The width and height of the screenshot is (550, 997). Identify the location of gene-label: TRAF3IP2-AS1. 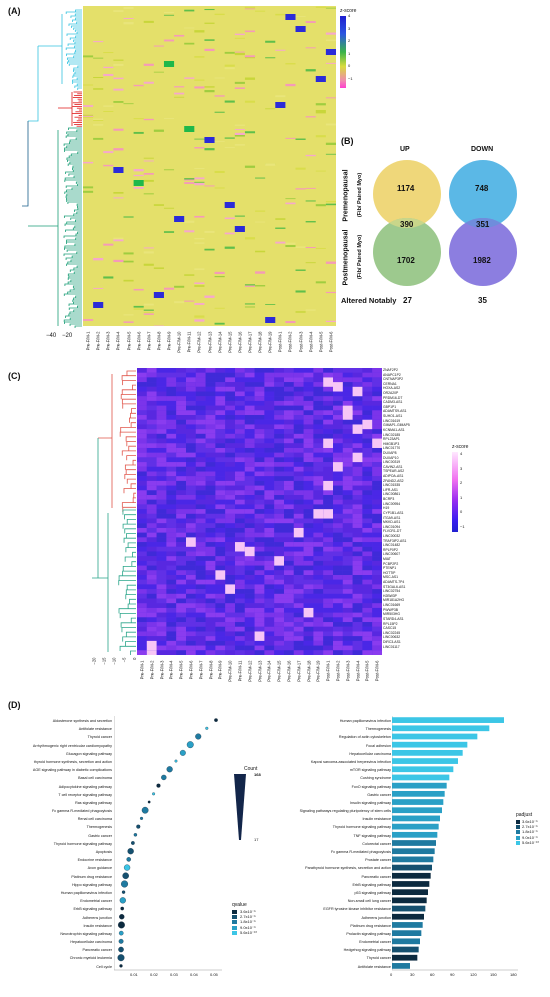
(395, 540).